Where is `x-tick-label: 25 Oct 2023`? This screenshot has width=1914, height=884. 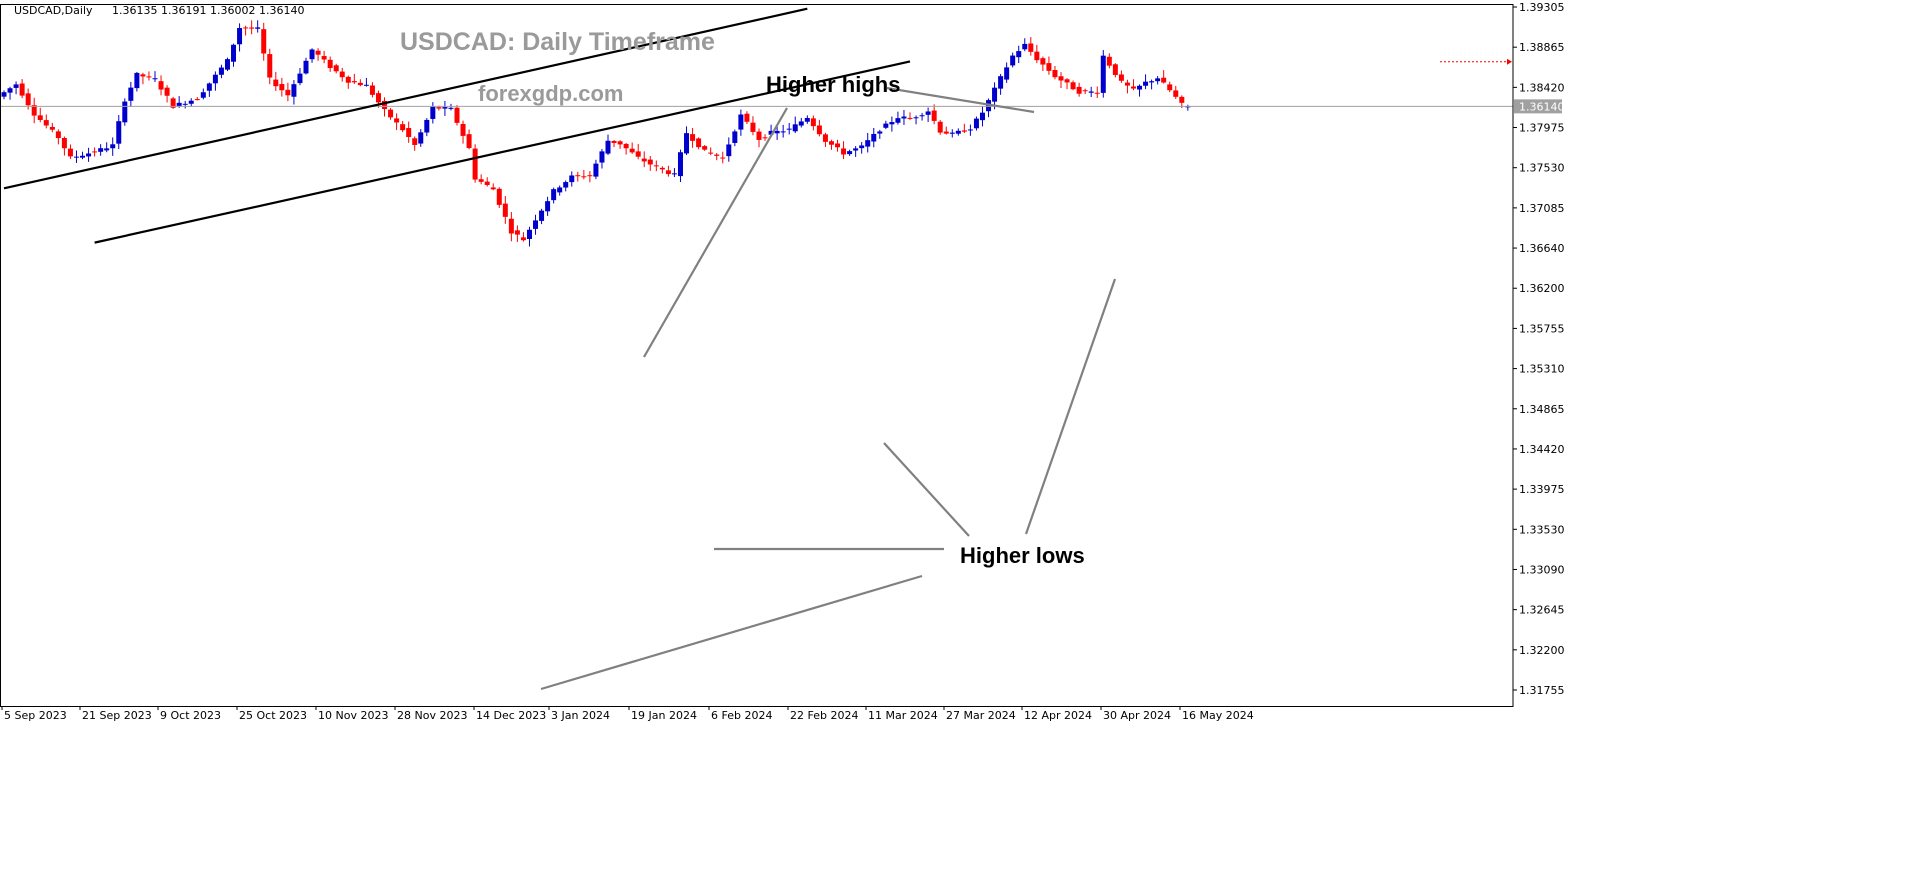 x-tick-label: 25 Oct 2023 is located at coordinates (273, 715).